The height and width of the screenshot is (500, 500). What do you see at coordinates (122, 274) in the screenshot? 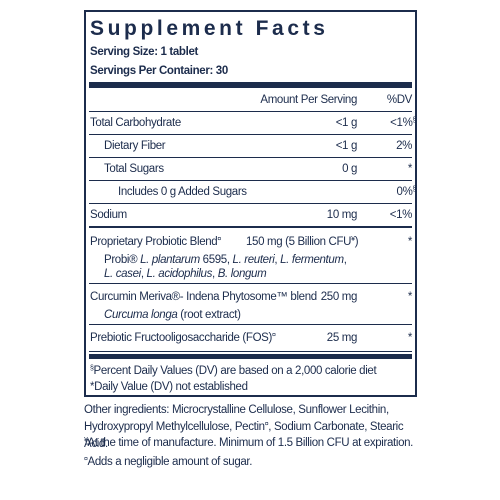
I see `text: L. casei` at bounding box center [122, 274].